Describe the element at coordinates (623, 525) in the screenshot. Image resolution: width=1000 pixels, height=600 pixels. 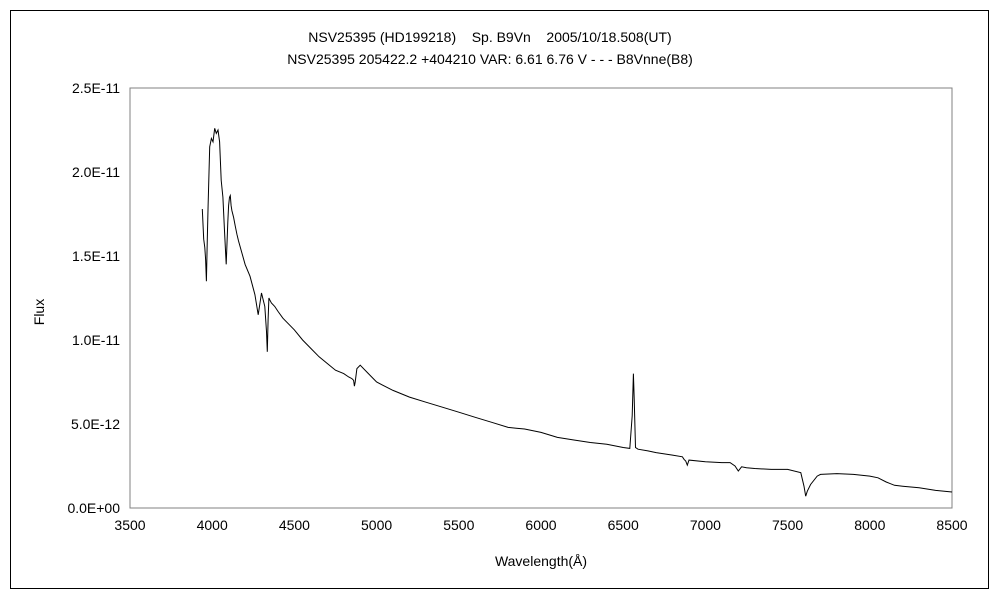
I see `x-tick-label: 6500` at that location.